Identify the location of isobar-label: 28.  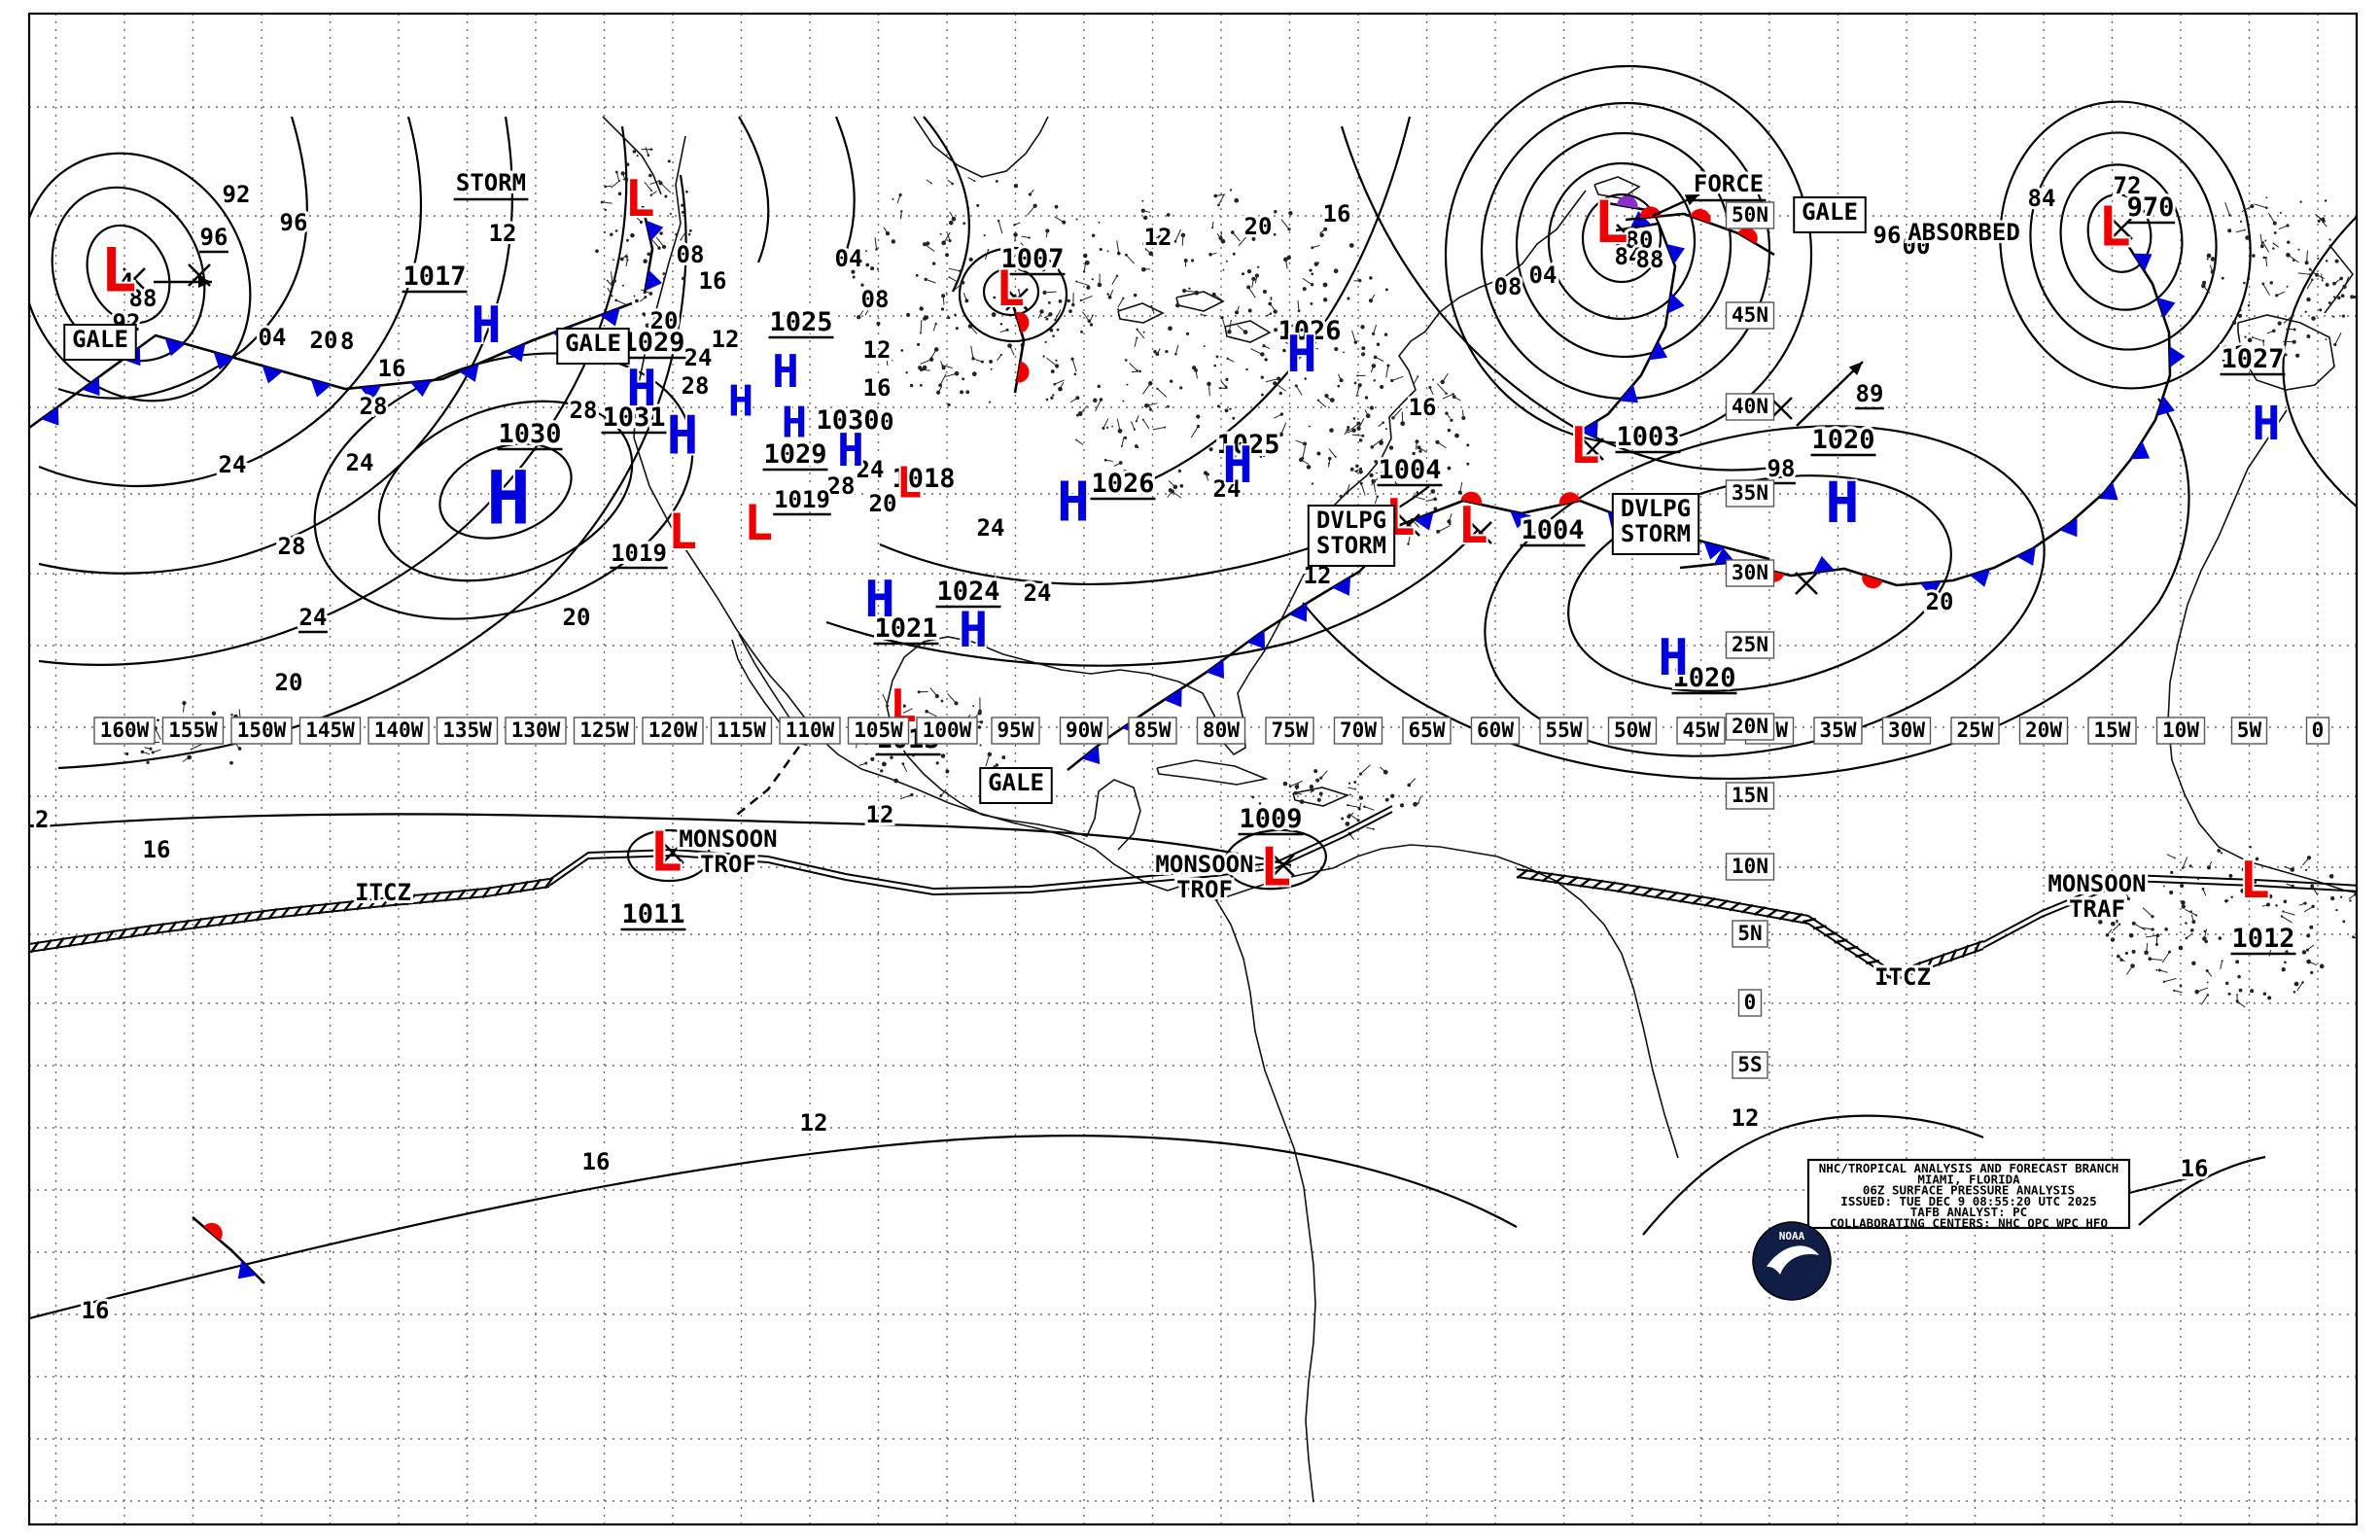
(841, 486).